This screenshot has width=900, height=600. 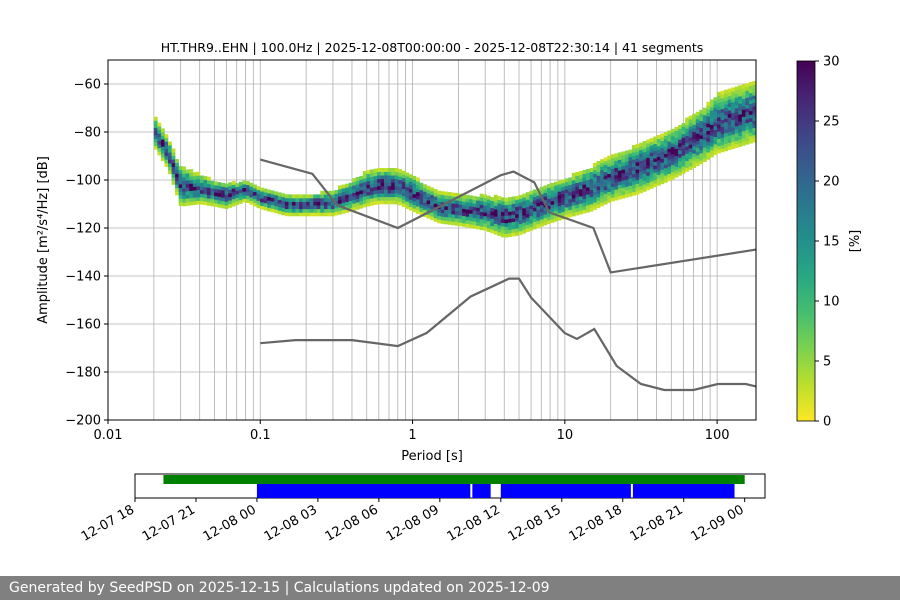 What do you see at coordinates (717, 435) in the screenshot?
I see `x-tick-label: 100` at bounding box center [717, 435].